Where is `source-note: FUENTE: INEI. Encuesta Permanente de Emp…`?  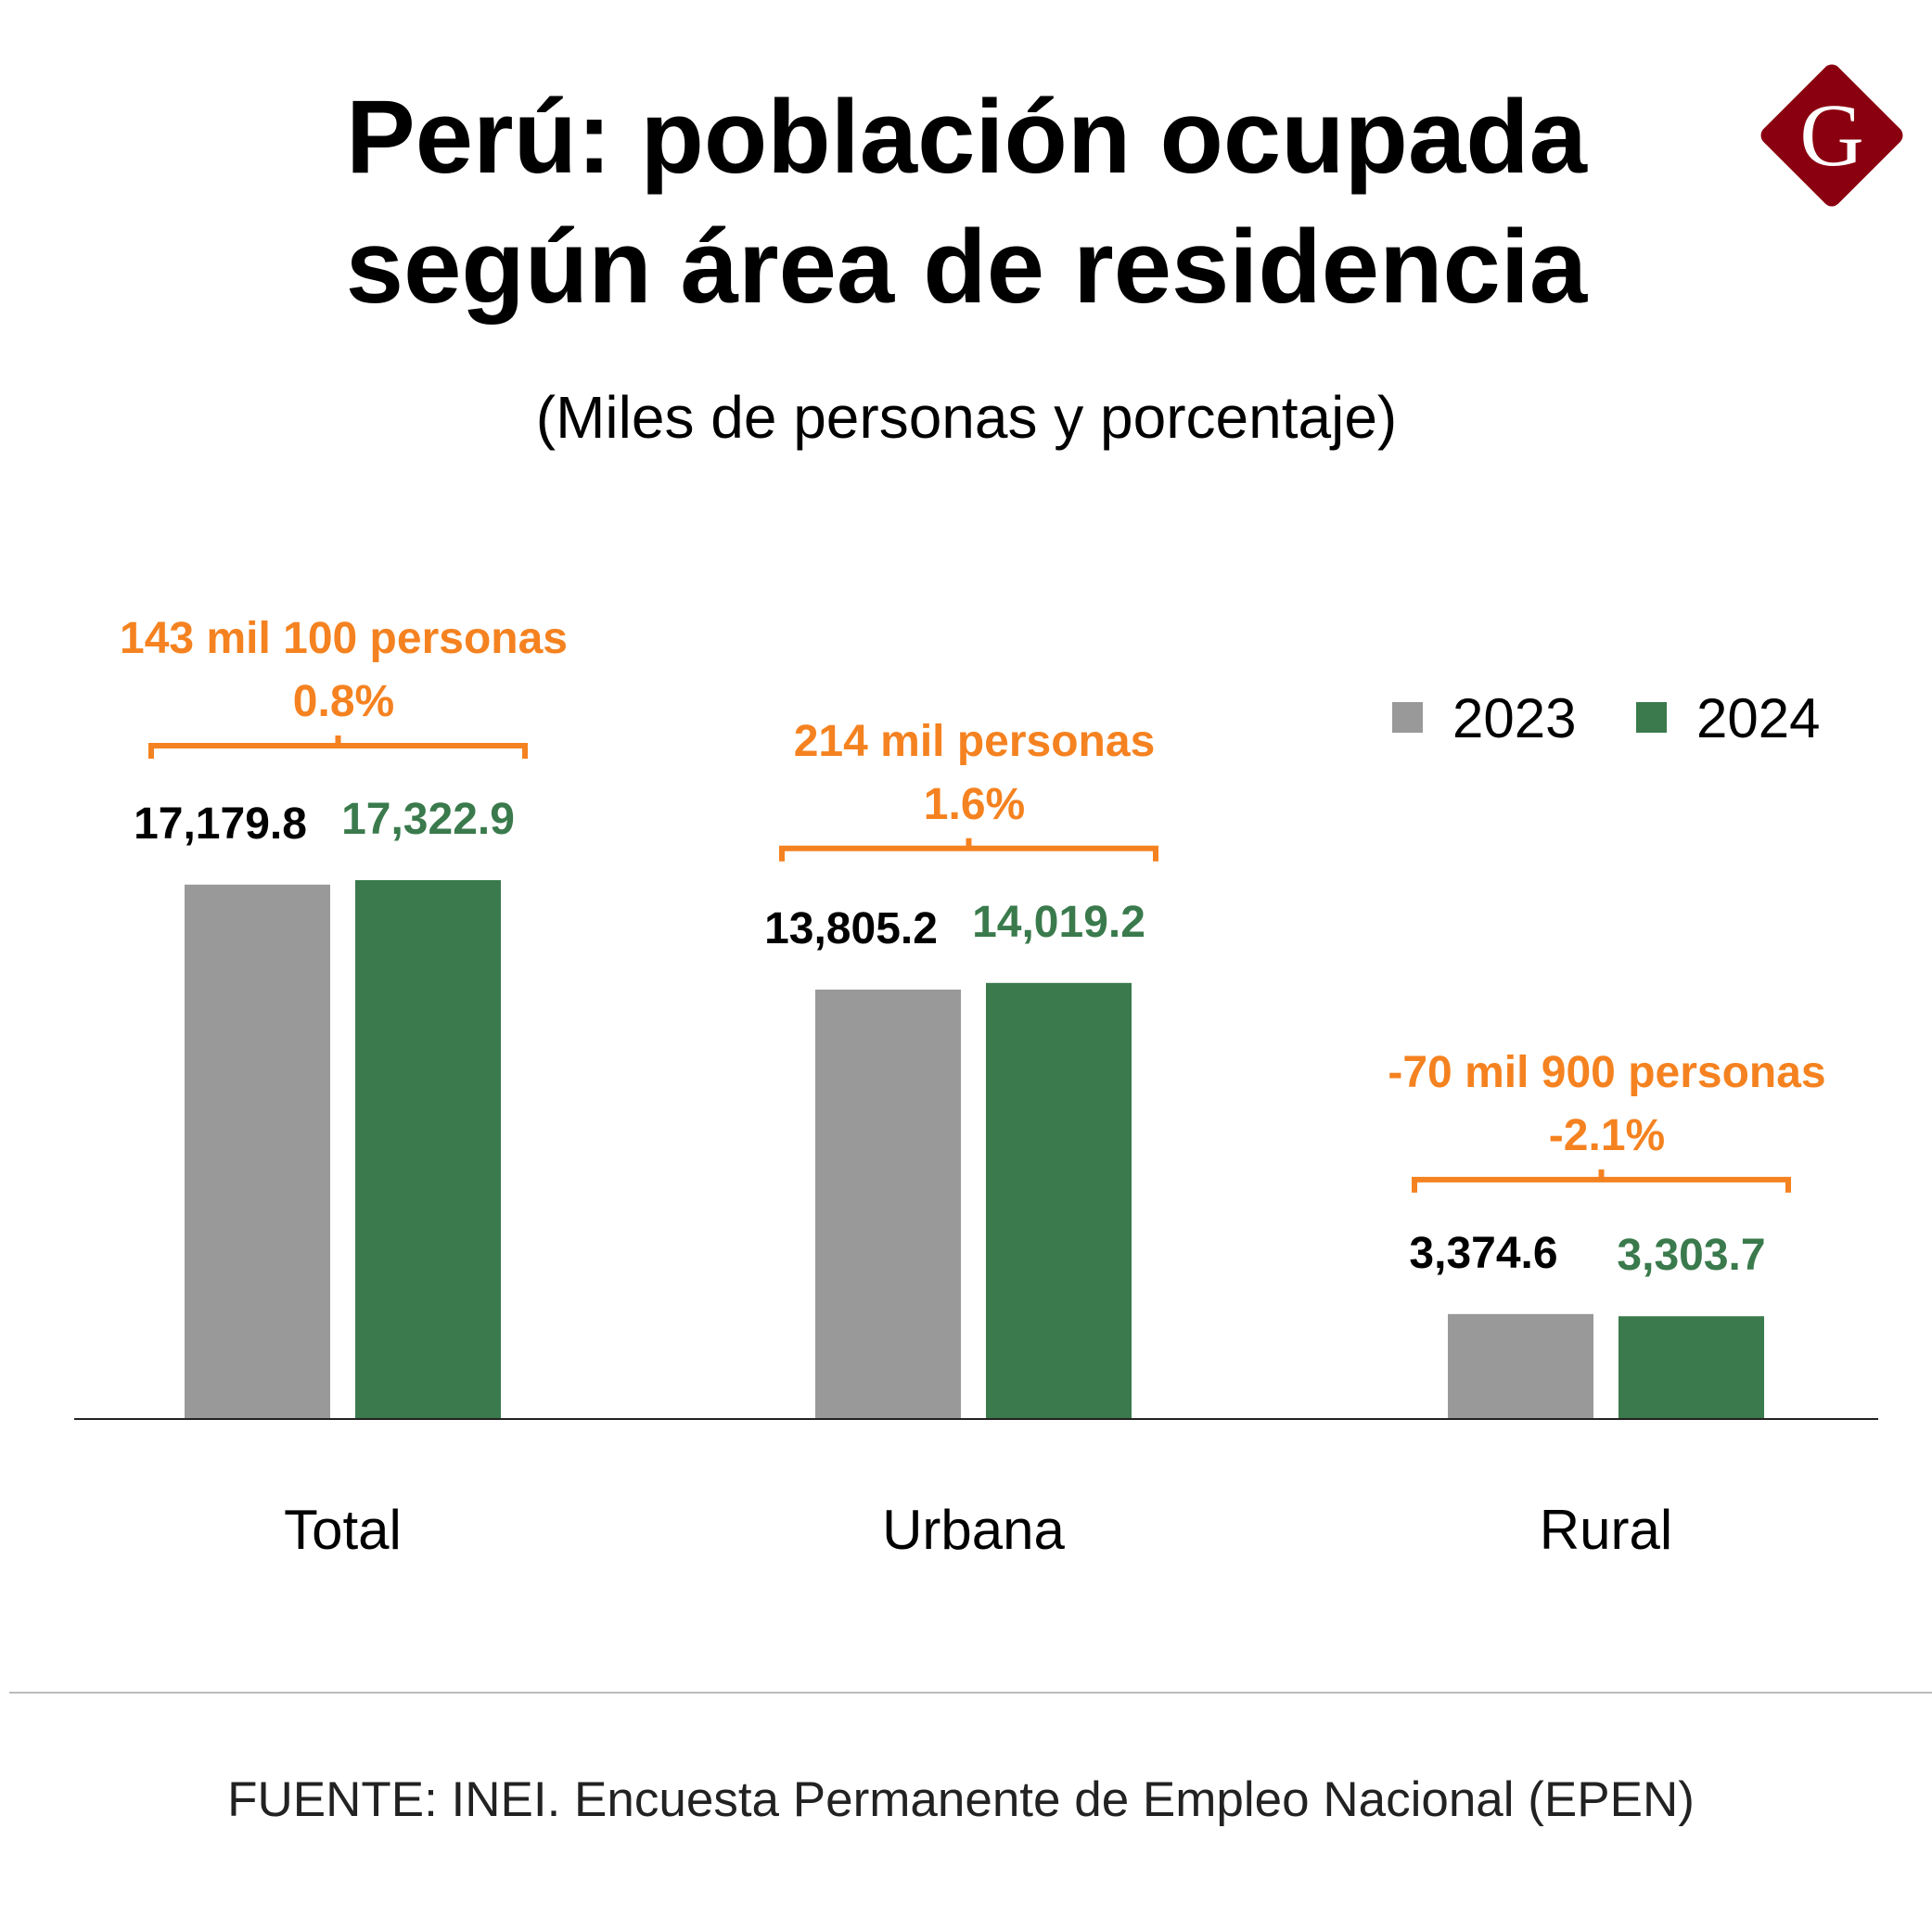 source-note: FUENTE: INEI. Encuesta Permanente de Emp… is located at coordinates (961, 1799).